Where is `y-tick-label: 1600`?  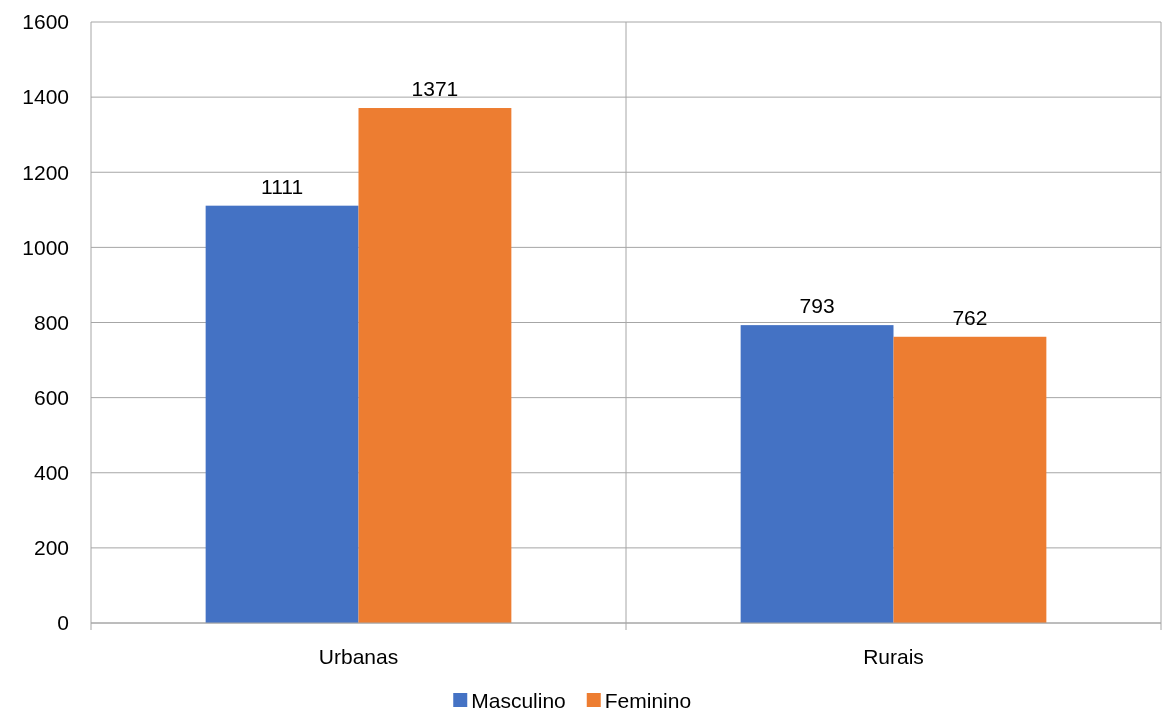 y-tick-label: 1600 is located at coordinates (45, 22).